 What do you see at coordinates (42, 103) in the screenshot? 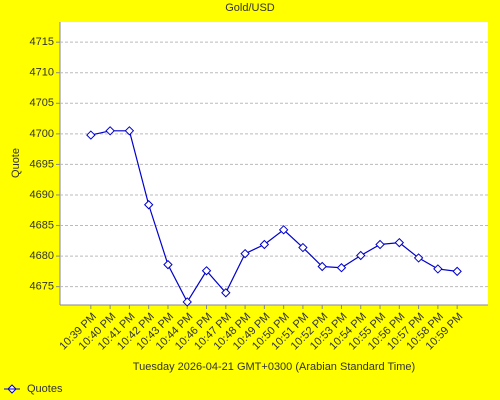
I see `y-tick-label: 4705` at bounding box center [42, 103].